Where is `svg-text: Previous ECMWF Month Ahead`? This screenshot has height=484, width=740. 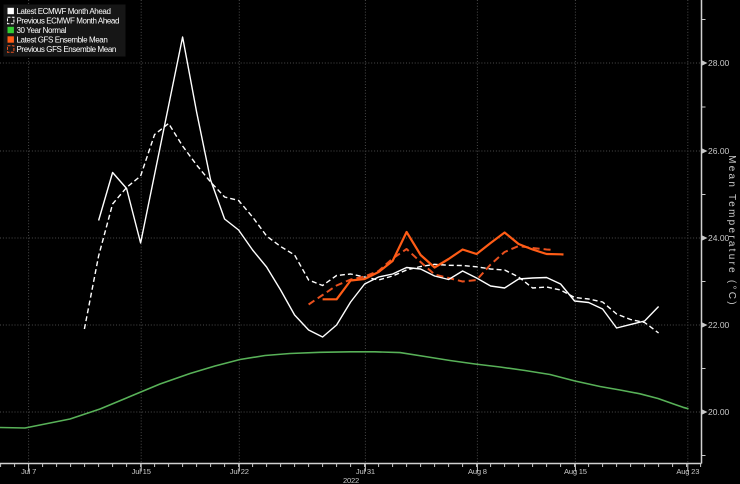 svg-text: Previous ECMWF Month Ahead is located at coordinates (68, 21).